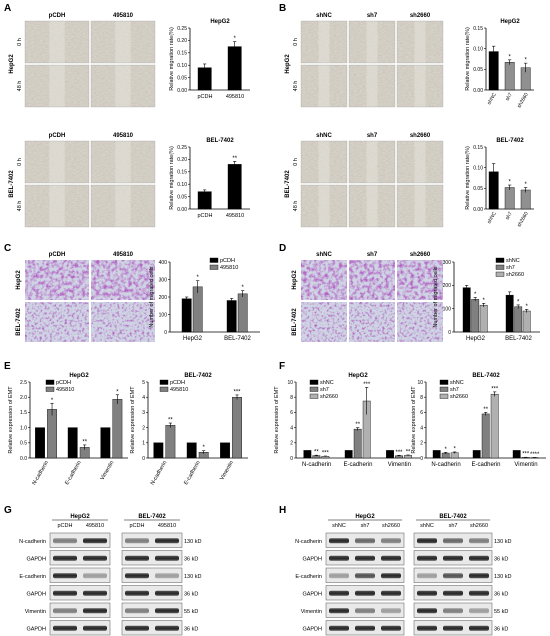 The image size is (550, 636). Describe the element at coordinates (182, 185) in the screenshot. I see `y-tick-label: 0.10` at that location.